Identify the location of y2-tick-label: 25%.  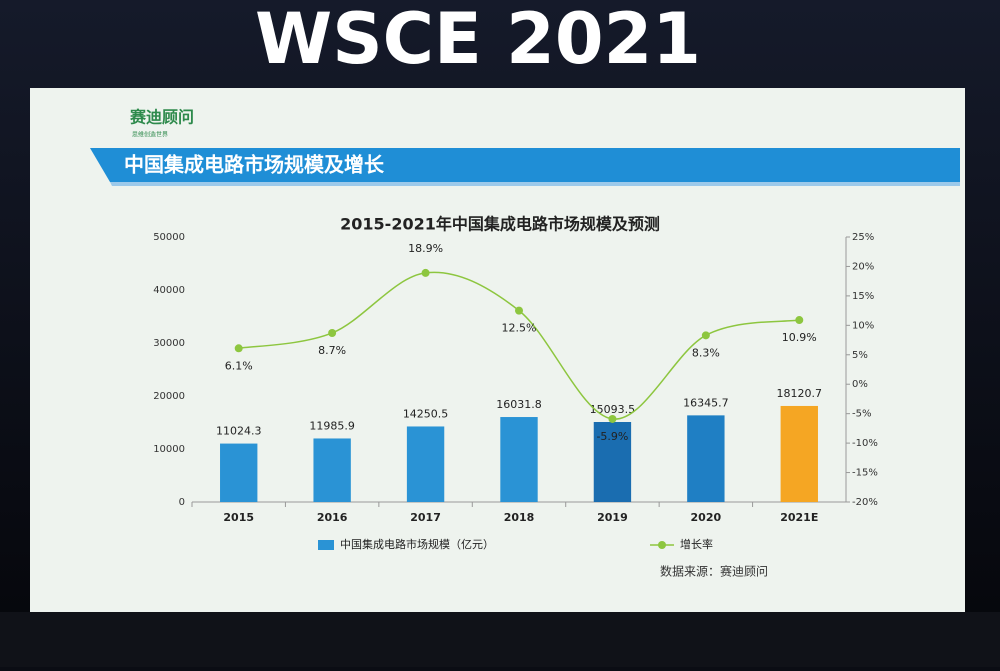
(863, 237).